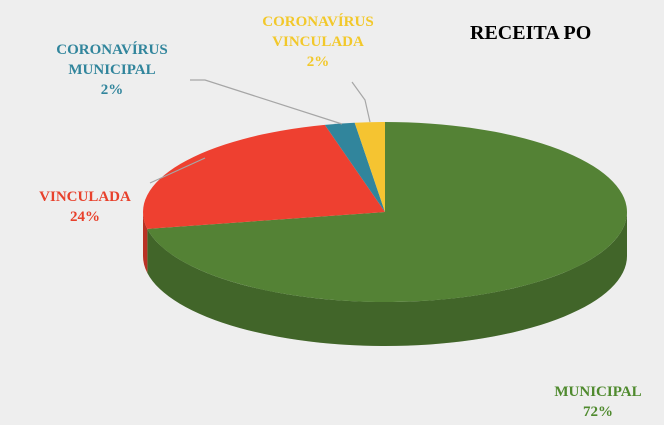 Image resolution: width=664 pixels, height=425 pixels. I want to click on chart-title: RECEITA PO, so click(531, 33).